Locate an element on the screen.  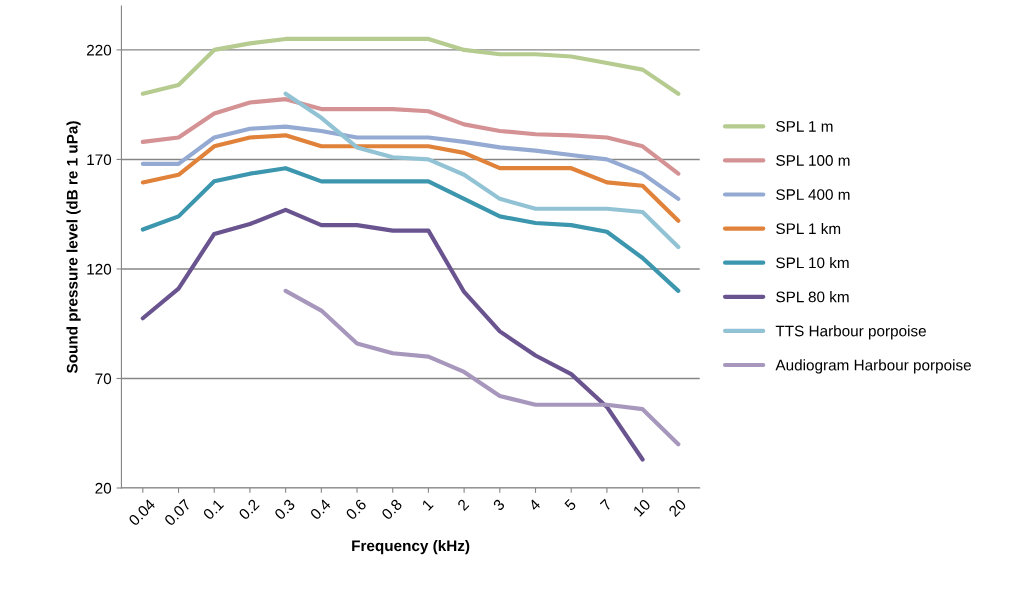
legend-label: TTS Harbour porpoise is located at coordinates (850, 332).